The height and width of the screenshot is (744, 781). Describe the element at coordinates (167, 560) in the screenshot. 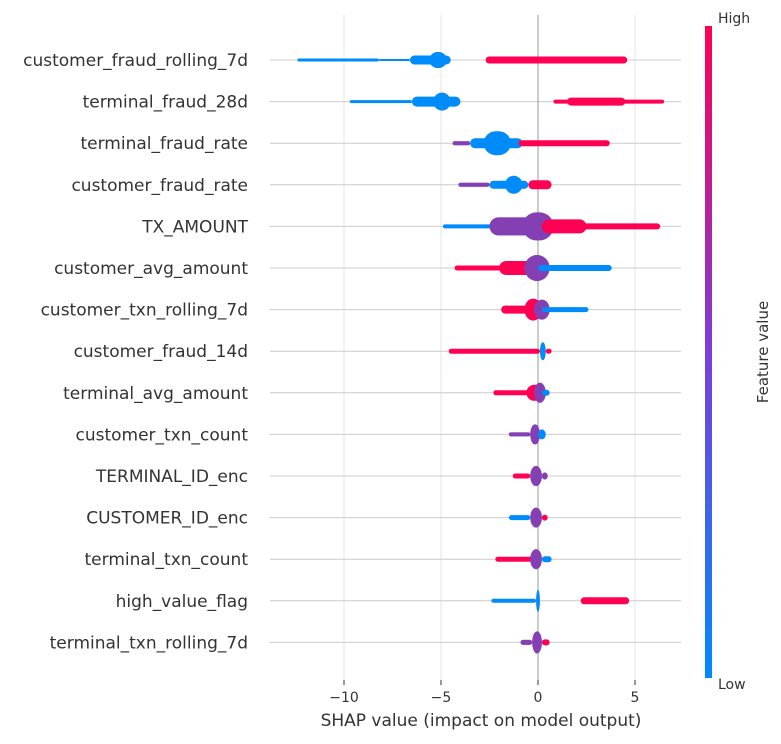

I see `feature-label: terminal_txn_count` at that location.